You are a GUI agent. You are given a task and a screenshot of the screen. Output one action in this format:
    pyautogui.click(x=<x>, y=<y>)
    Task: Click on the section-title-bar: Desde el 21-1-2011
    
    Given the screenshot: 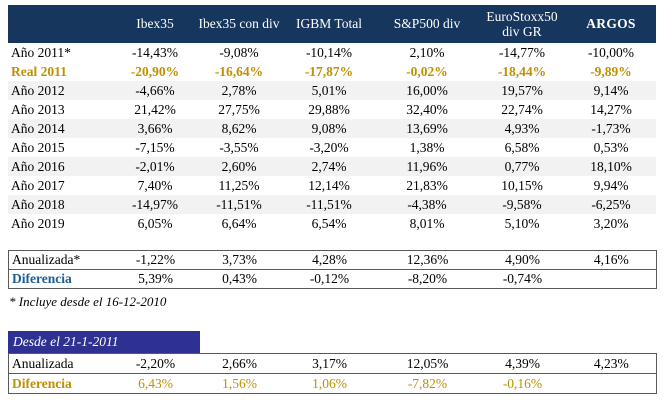 What is the action you would take?
    pyautogui.click(x=104, y=342)
    